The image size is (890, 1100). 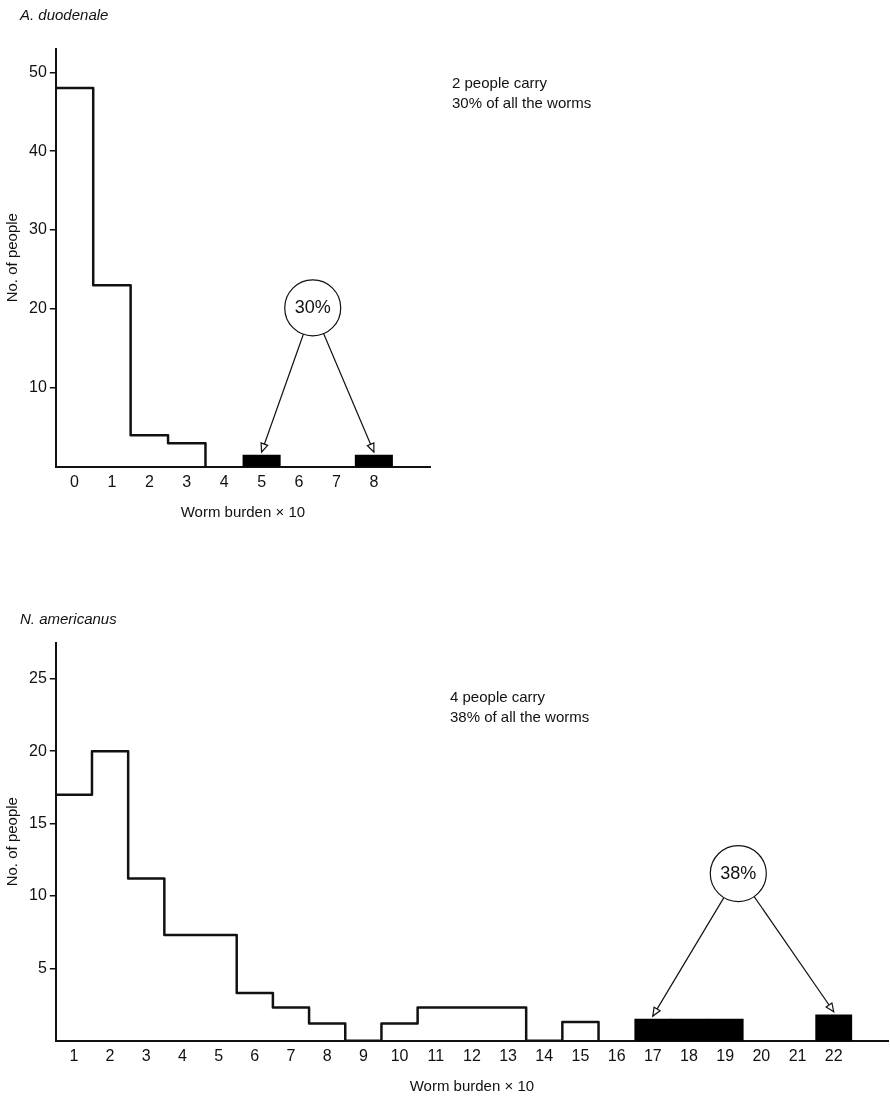 What do you see at coordinates (520, 706) in the screenshot?
I see `annotation: 4 people carry 38% of all the worms` at bounding box center [520, 706].